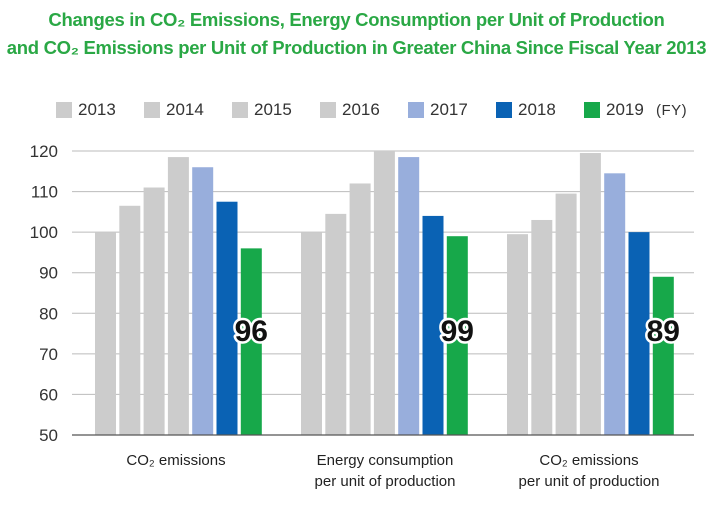 The width and height of the screenshot is (713, 506). I want to click on data-label: 96, so click(251, 331).